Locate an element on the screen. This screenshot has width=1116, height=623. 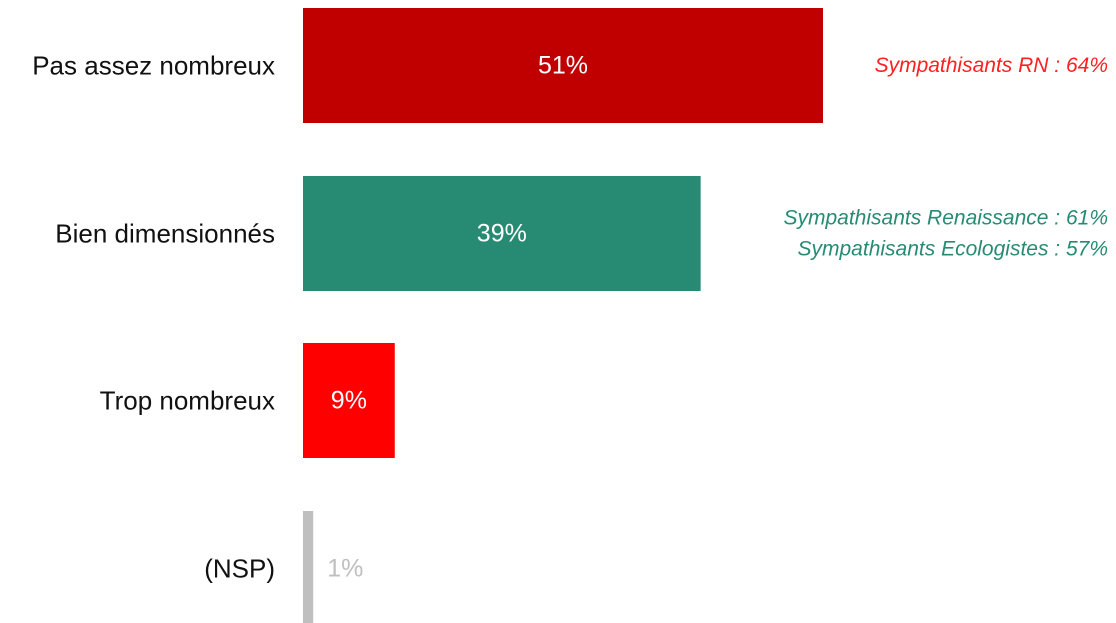
data-label: 39% is located at coordinates (502, 234).